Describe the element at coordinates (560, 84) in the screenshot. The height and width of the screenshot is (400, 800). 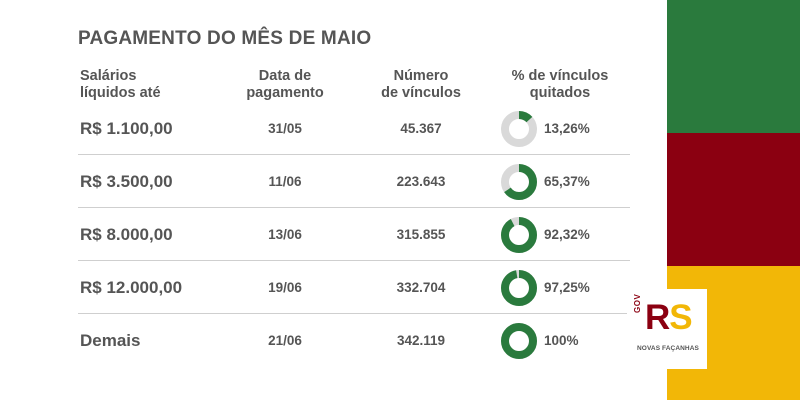
I see `header-percent: % de vínculos quitados` at that location.